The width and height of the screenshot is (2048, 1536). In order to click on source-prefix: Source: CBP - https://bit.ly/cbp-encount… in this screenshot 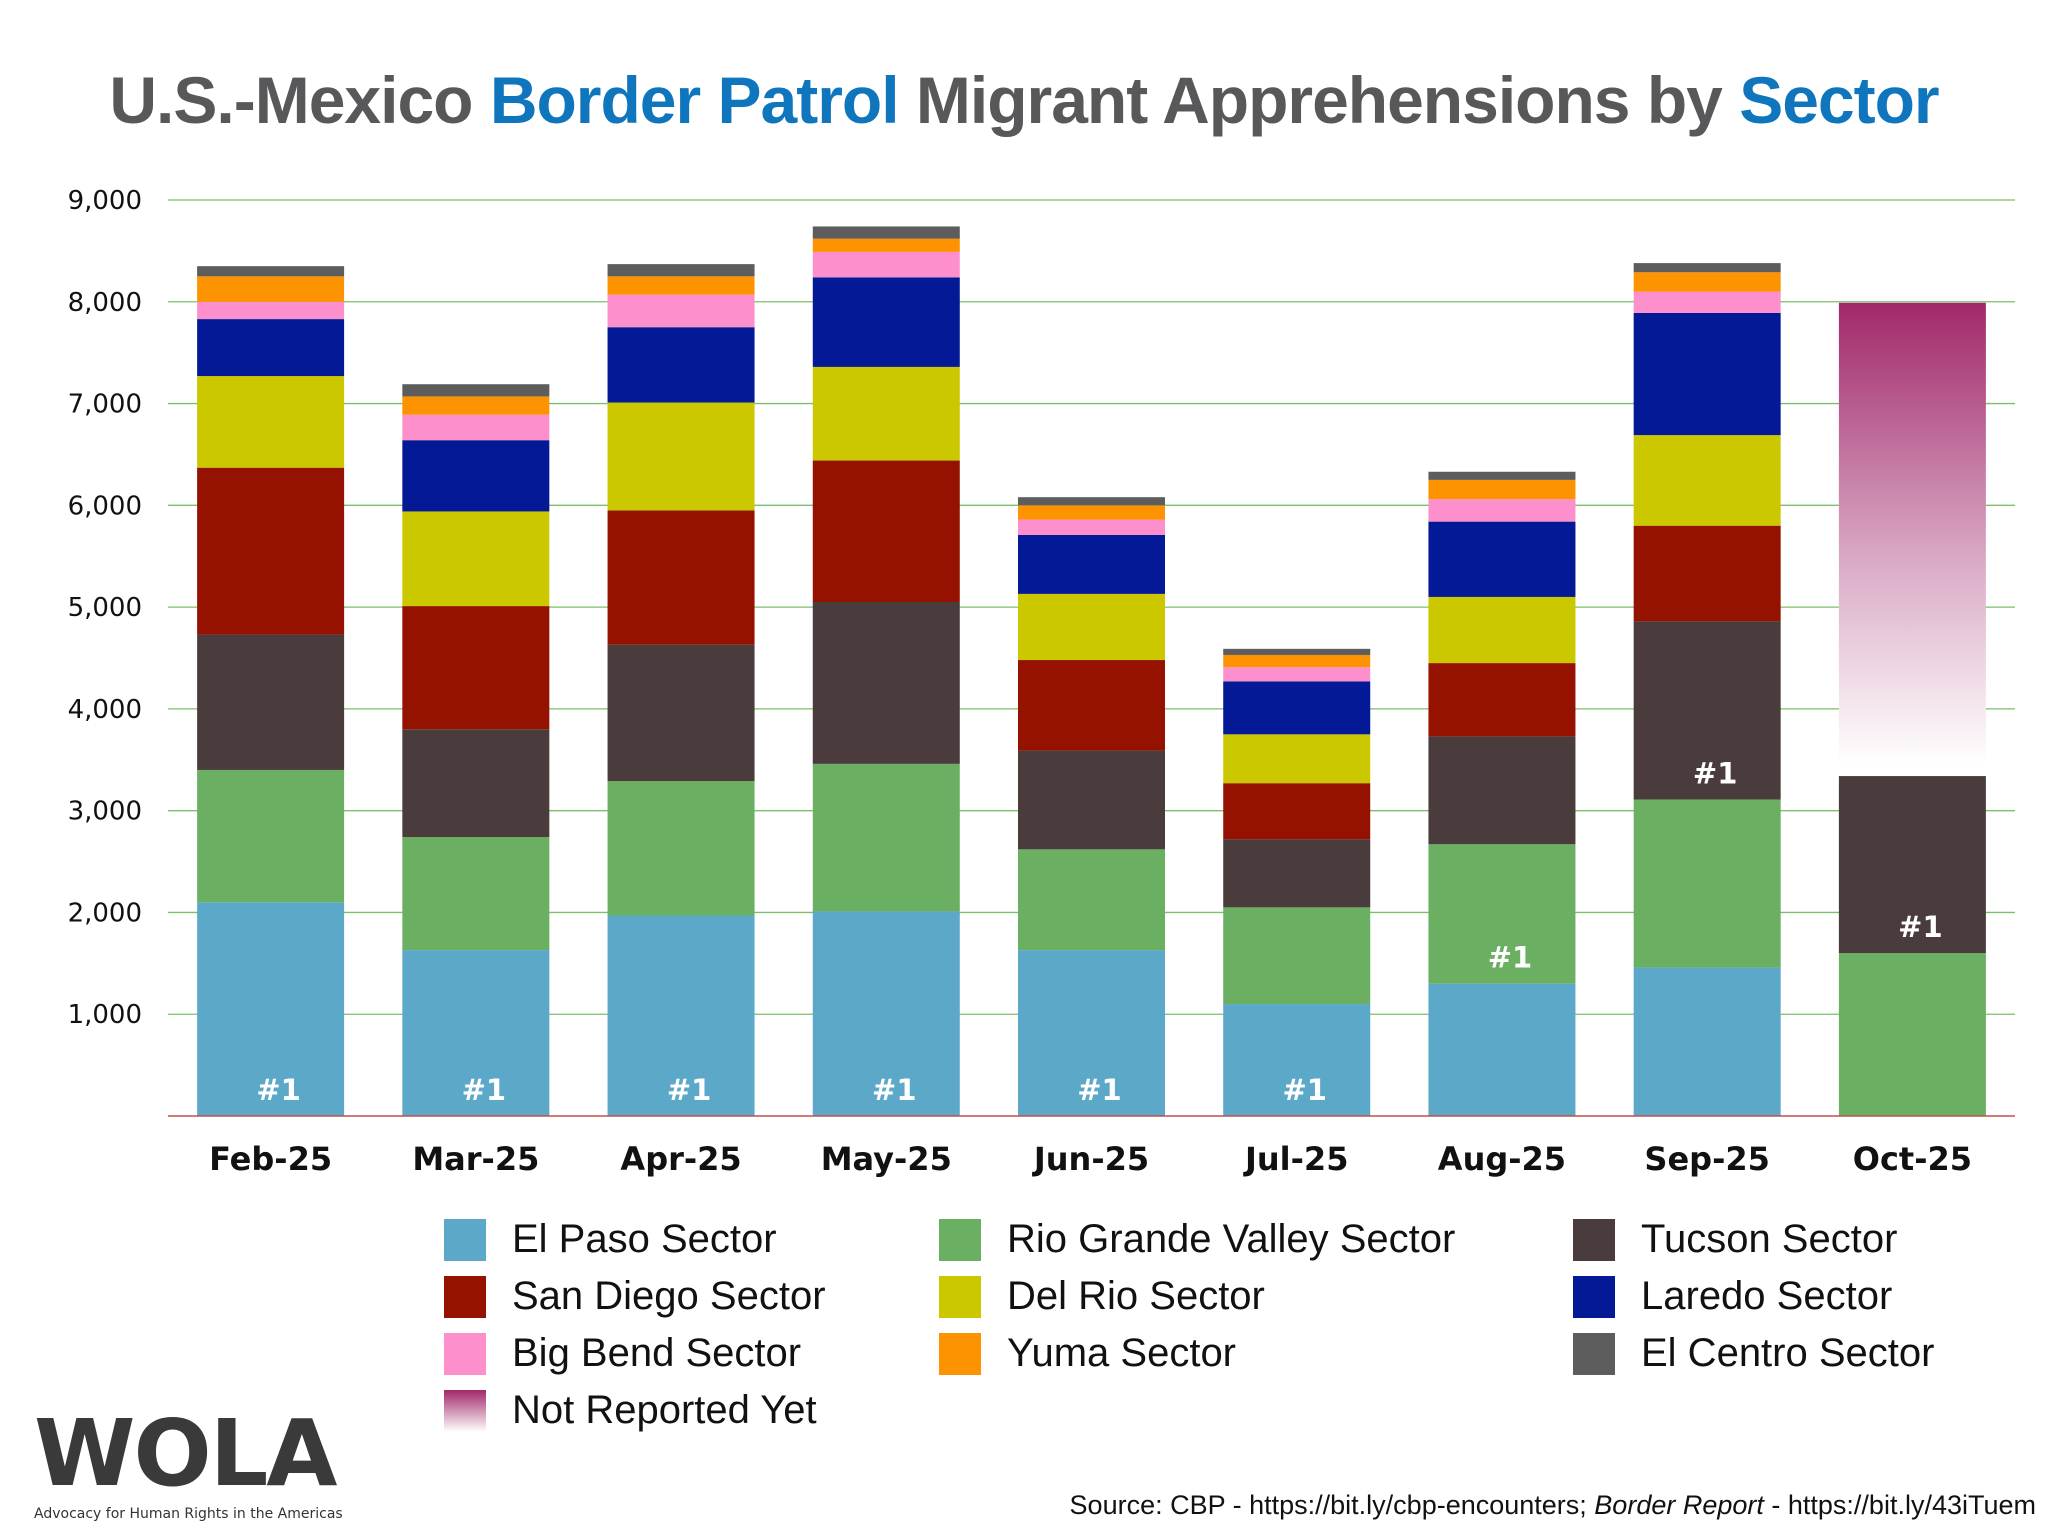, I will do `click(1332, 1505)`.